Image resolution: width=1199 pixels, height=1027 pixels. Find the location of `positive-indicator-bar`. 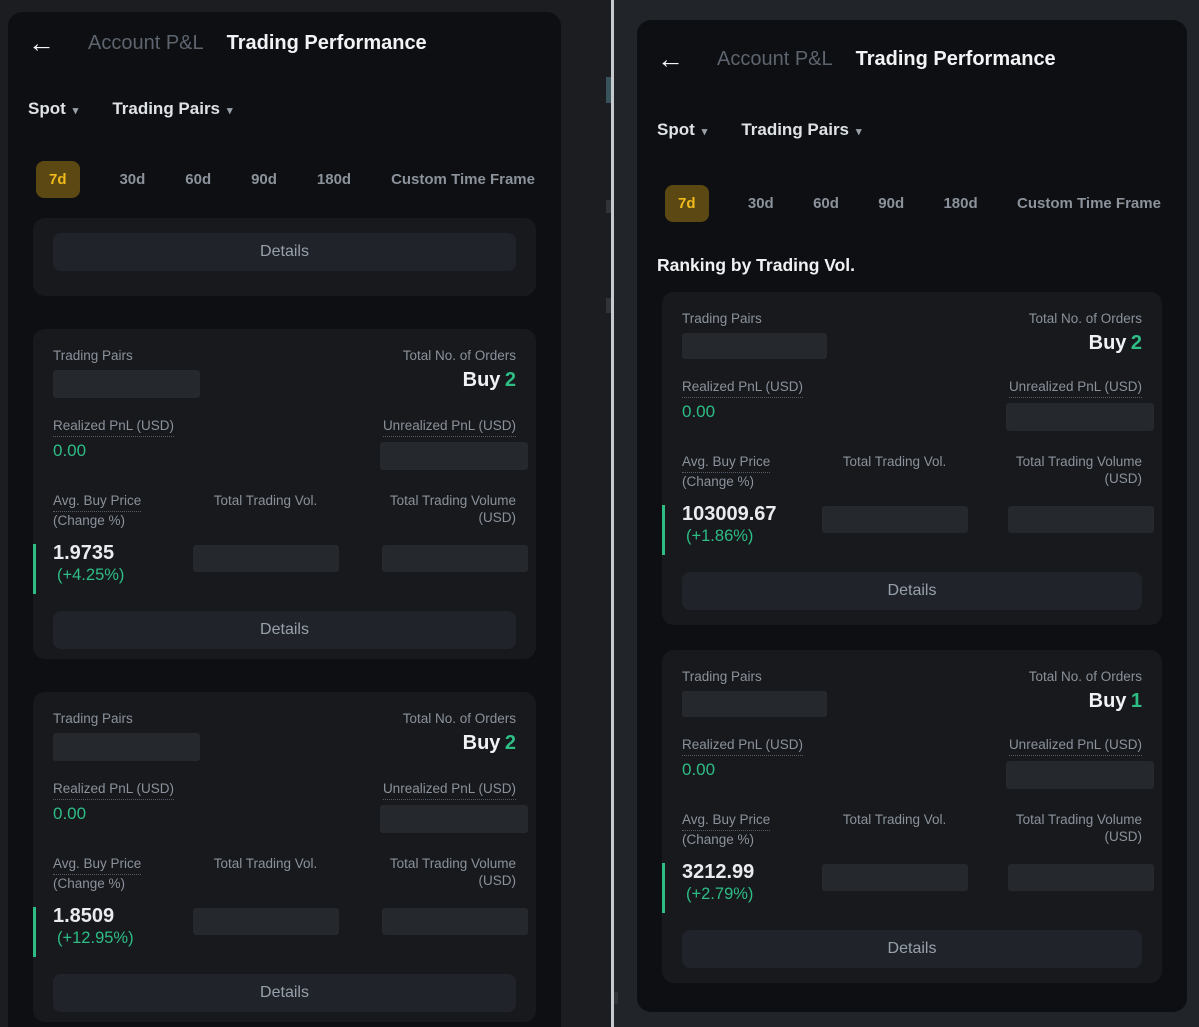

positive-indicator-bar is located at coordinates (663, 888).